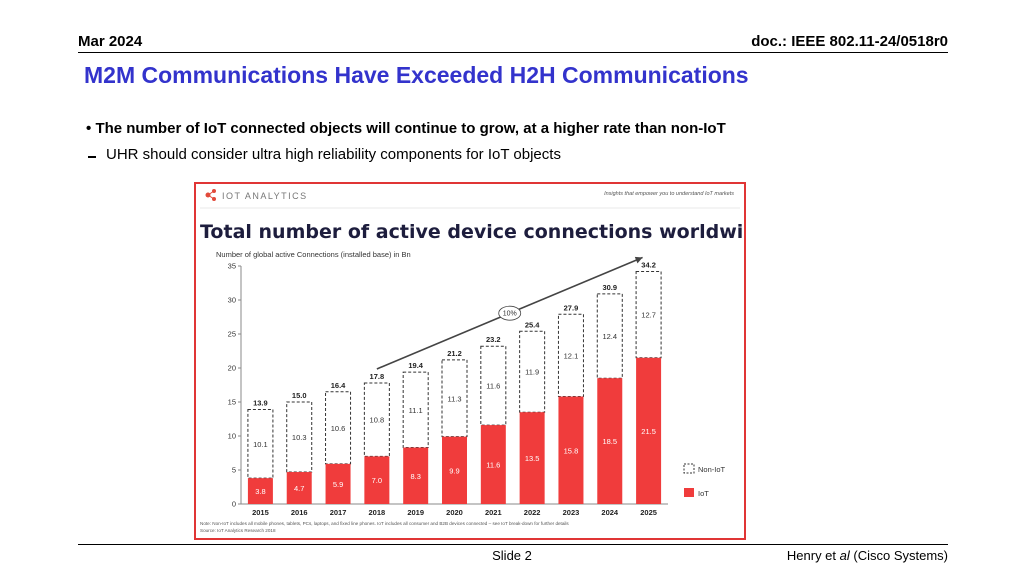  What do you see at coordinates (92, 157) in the screenshot?
I see `dash-icon` at bounding box center [92, 157].